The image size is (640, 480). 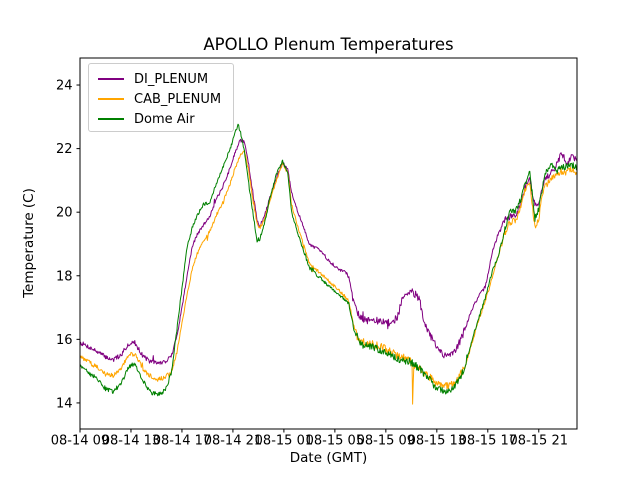 I want to click on y-tick-label: 18, so click(x=64, y=276).